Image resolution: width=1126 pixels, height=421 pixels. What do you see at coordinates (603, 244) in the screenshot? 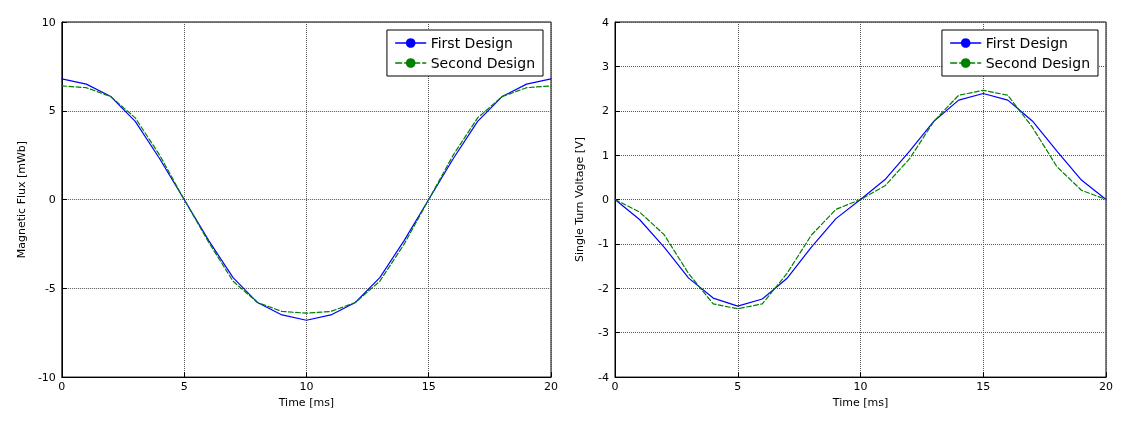
I see `y-tick-label: -1` at bounding box center [603, 244].